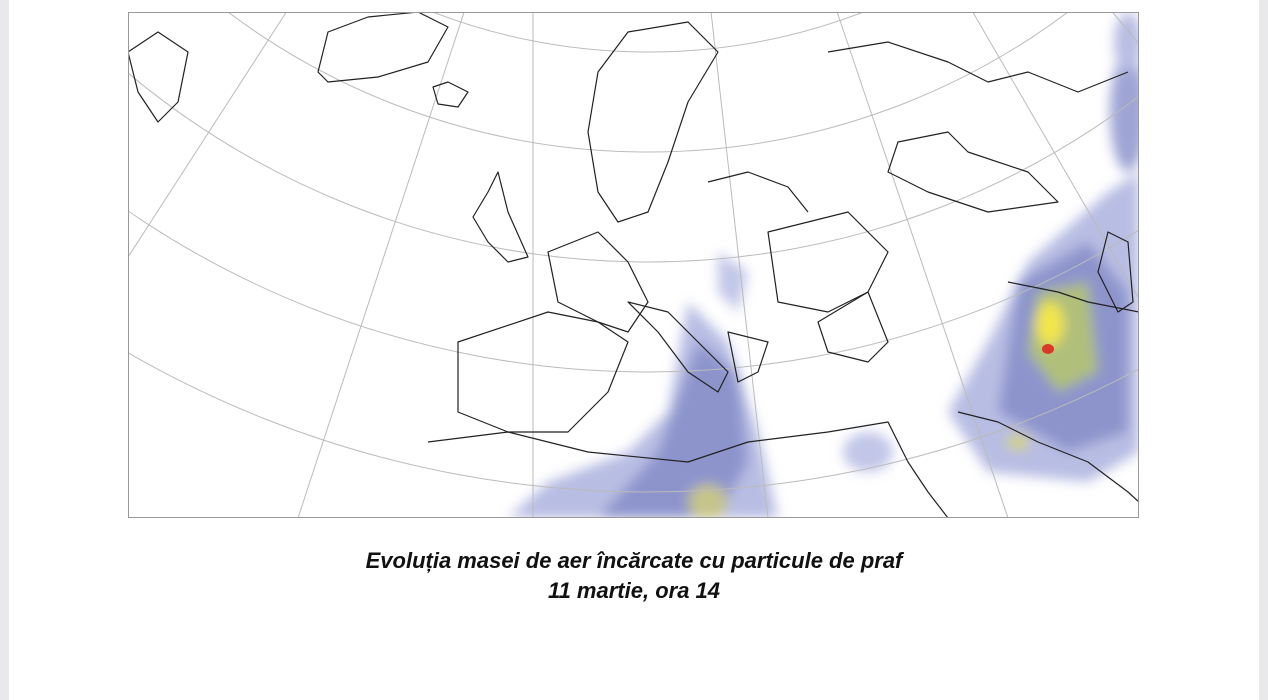 The height and width of the screenshot is (700, 1268). Describe the element at coordinates (1048, 349) in the screenshot. I see `dust-peak` at that location.